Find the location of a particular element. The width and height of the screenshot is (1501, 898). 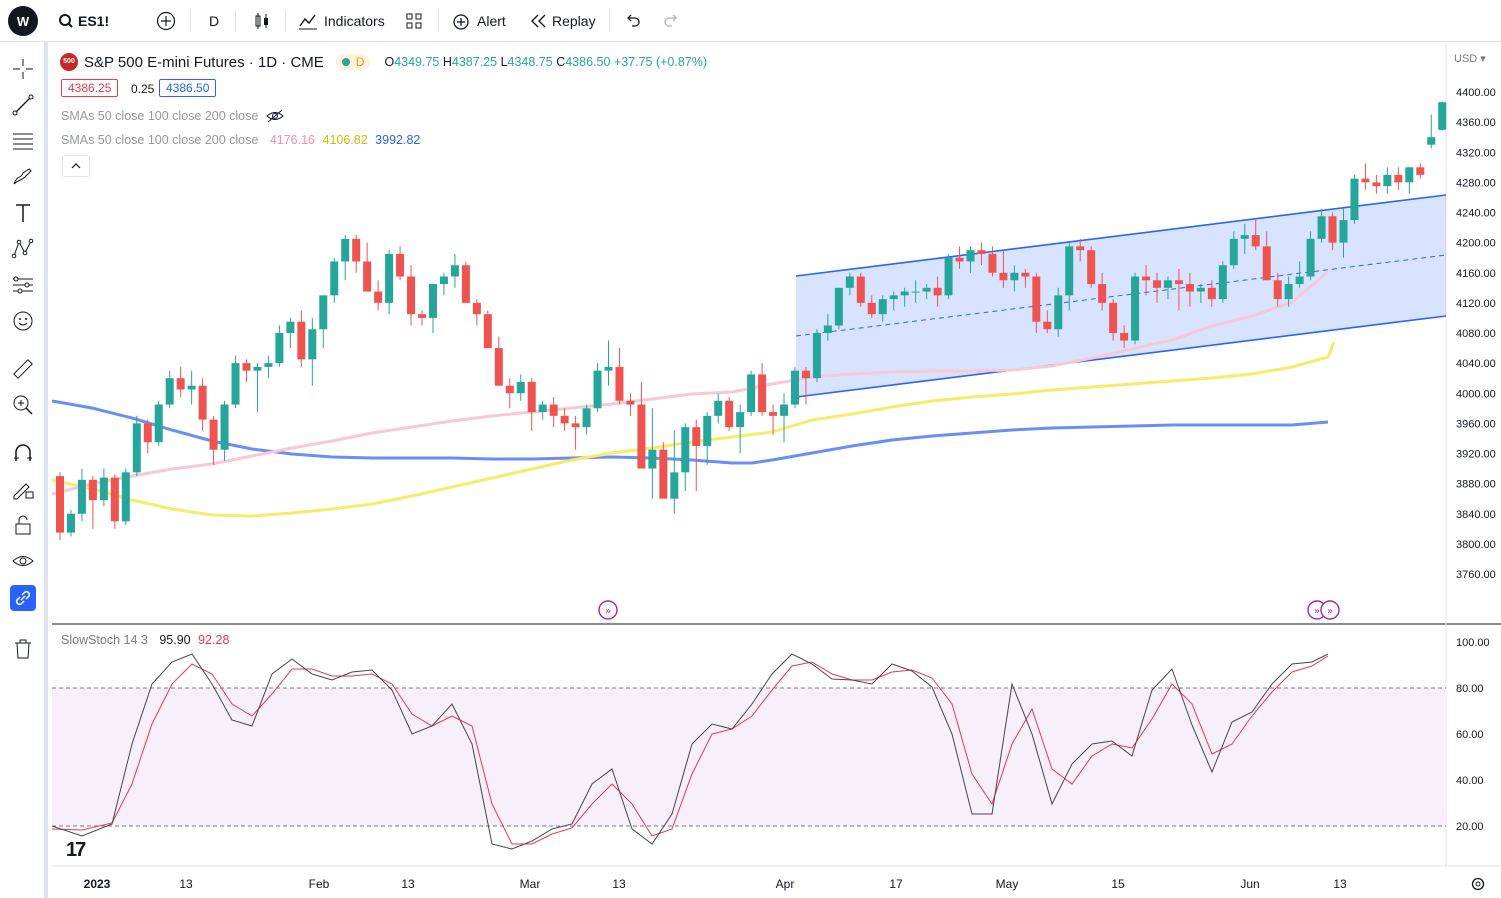

smiley-icon is located at coordinates (23, 321).